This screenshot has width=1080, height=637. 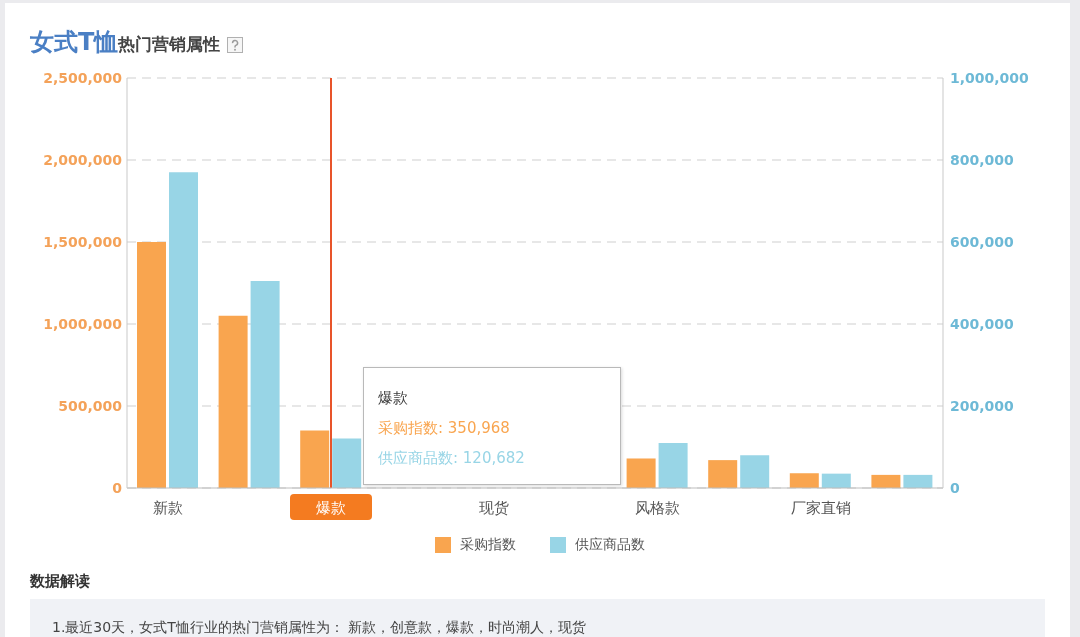 I want to click on y-tick-label: 2,000,000, so click(x=83, y=159).